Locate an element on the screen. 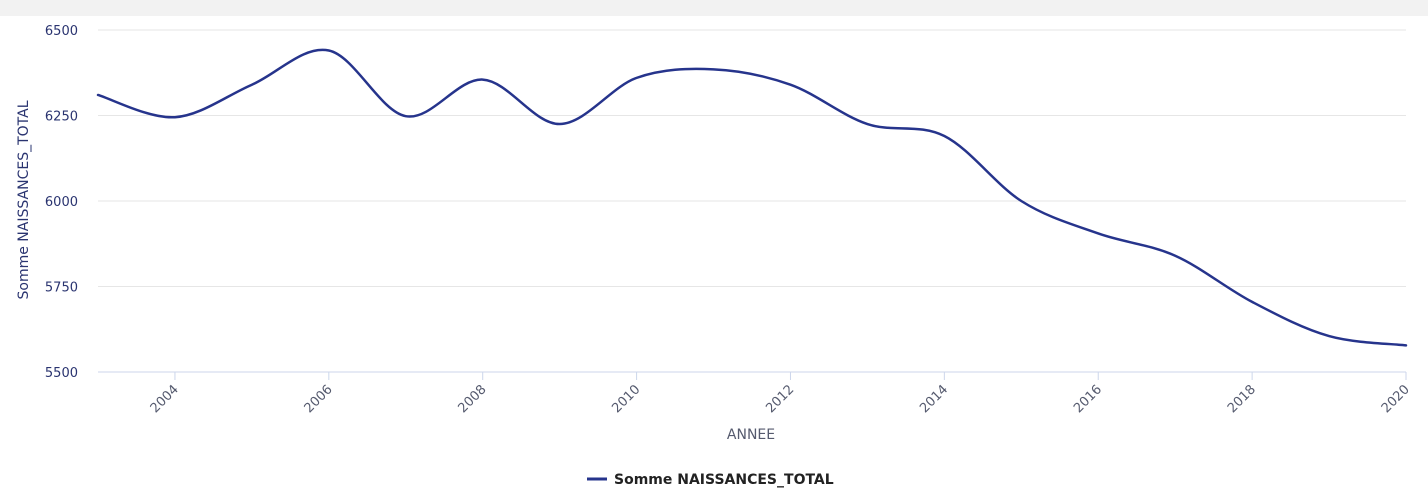 This screenshot has height=502, width=1428. y-tick-label: 5750 is located at coordinates (61, 288).